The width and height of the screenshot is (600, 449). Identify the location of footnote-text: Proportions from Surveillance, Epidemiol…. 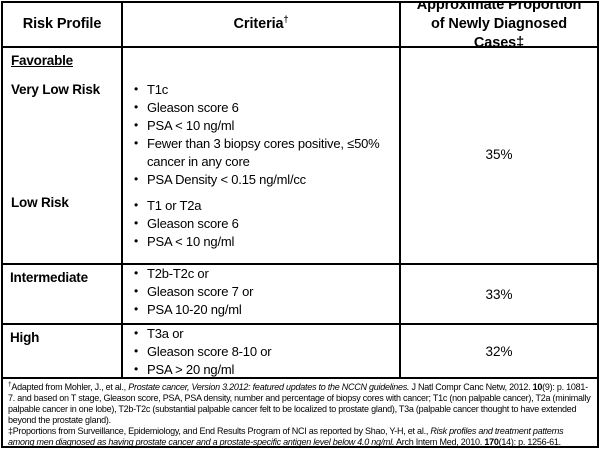
(221, 431).